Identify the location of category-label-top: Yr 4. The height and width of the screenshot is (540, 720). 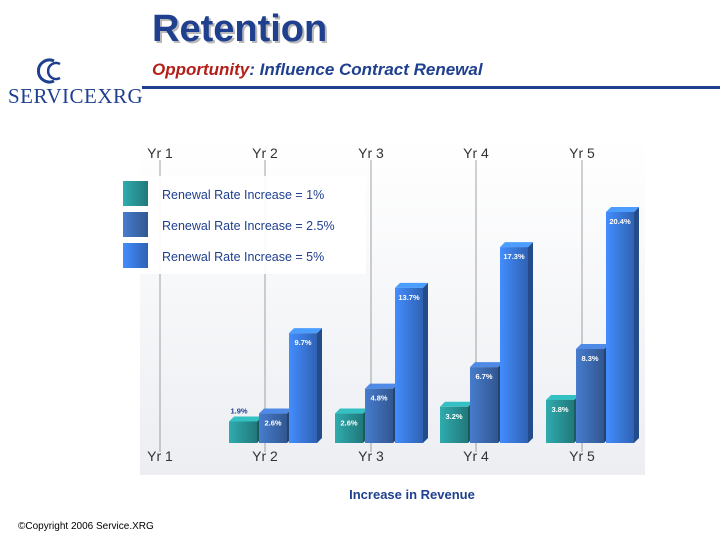
(476, 153).